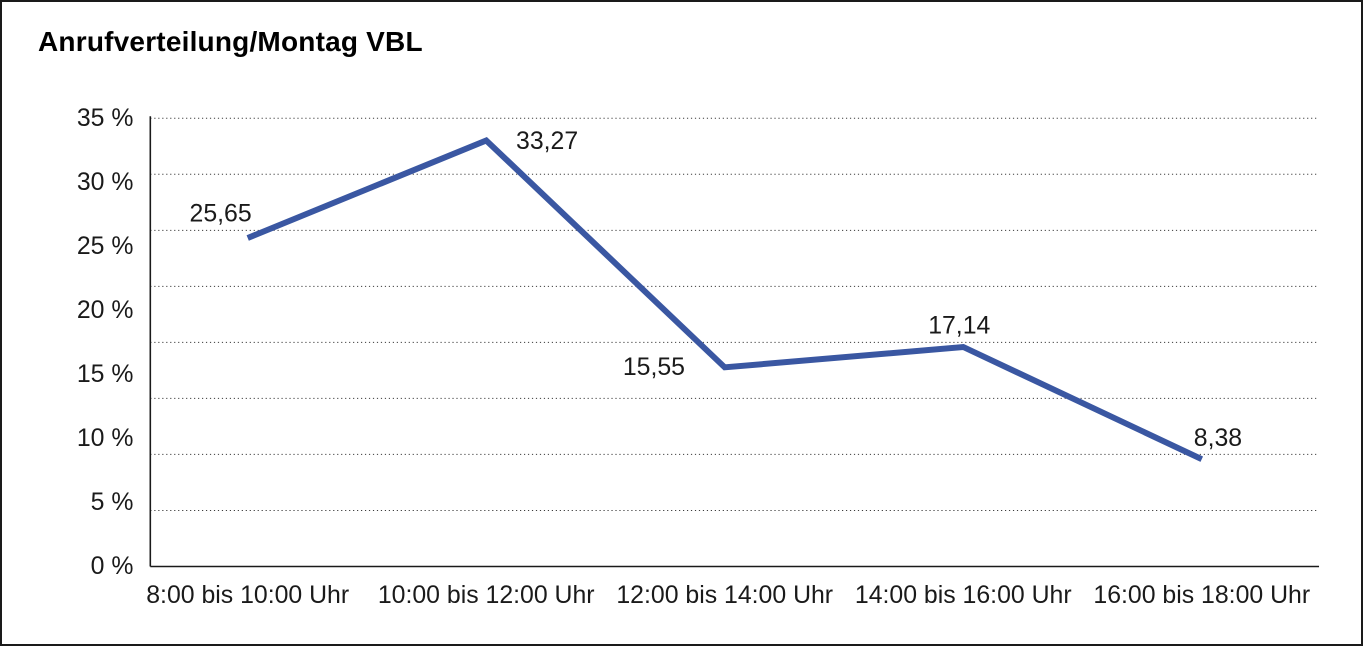 The width and height of the screenshot is (1363, 646). I want to click on x-category-label: 10:00 bis 12:00 Uhr, so click(486, 595).